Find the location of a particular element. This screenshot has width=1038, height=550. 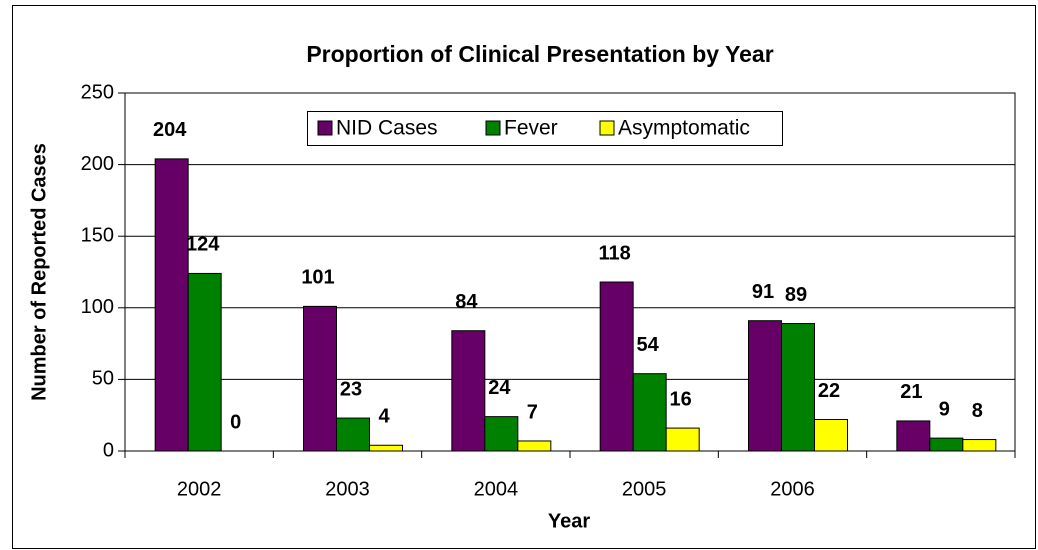

value-label: 23 is located at coordinates (351, 389).